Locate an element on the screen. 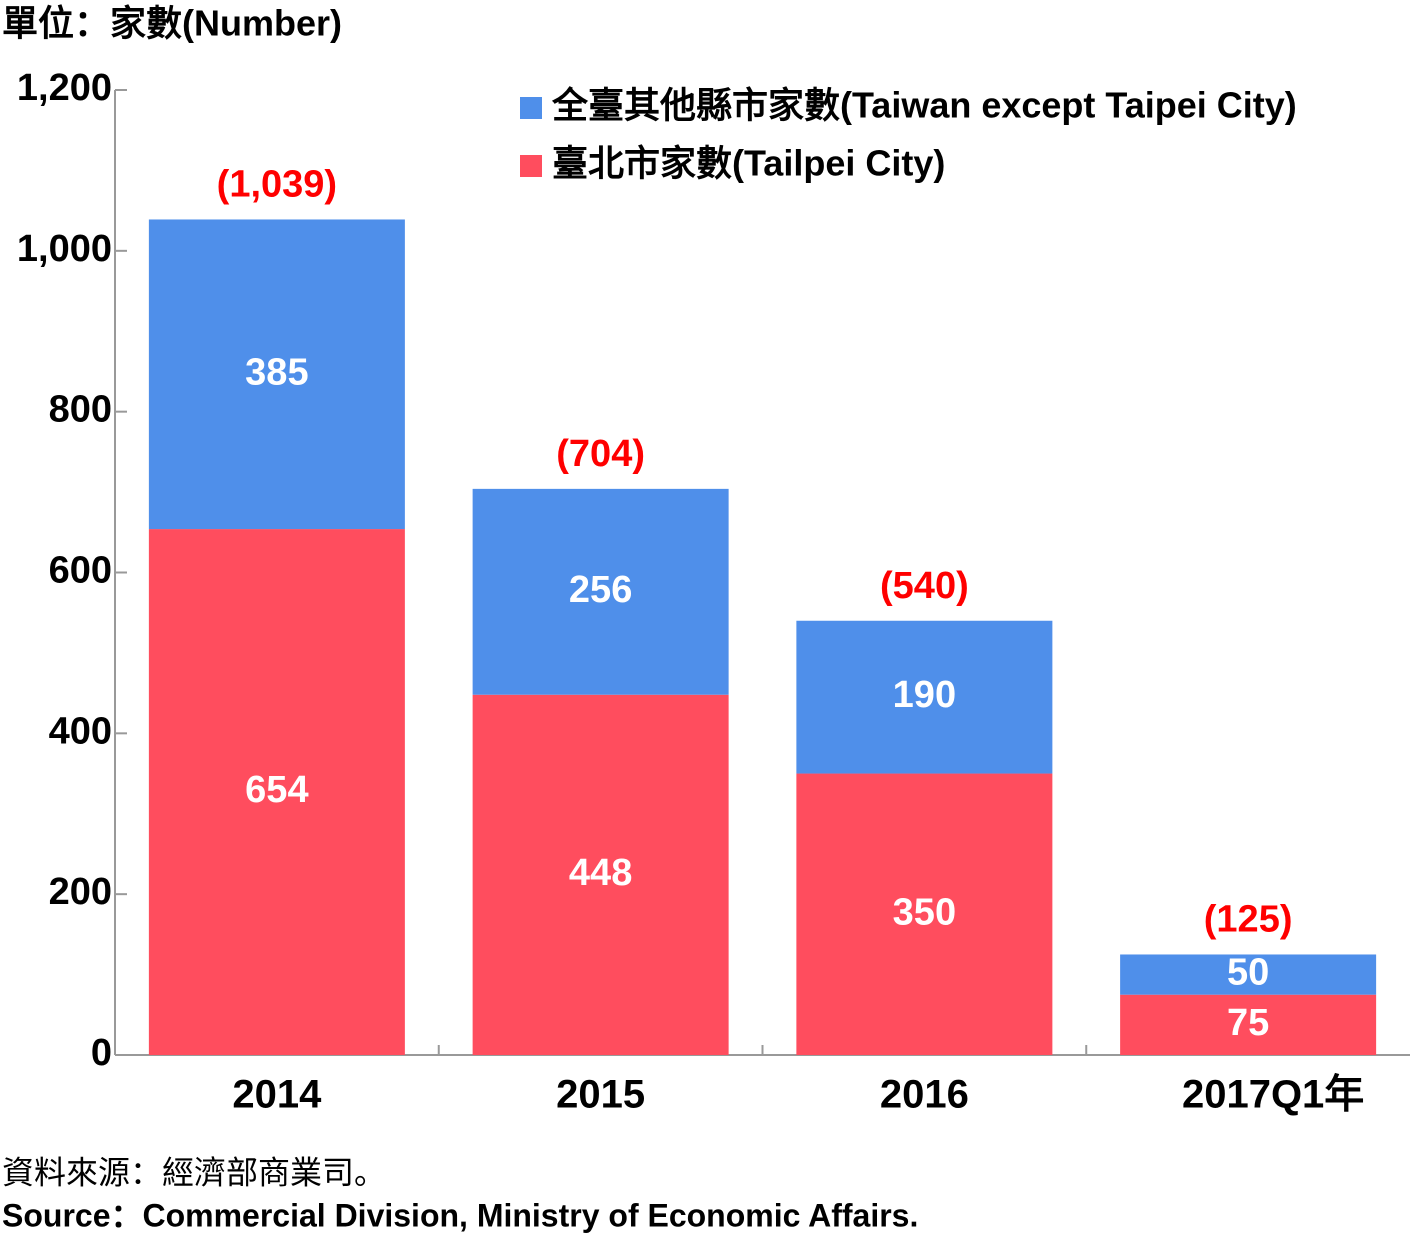 The height and width of the screenshot is (1238, 1412). legend-label: 臺北市家數(Tailpei City) is located at coordinates (748, 163).